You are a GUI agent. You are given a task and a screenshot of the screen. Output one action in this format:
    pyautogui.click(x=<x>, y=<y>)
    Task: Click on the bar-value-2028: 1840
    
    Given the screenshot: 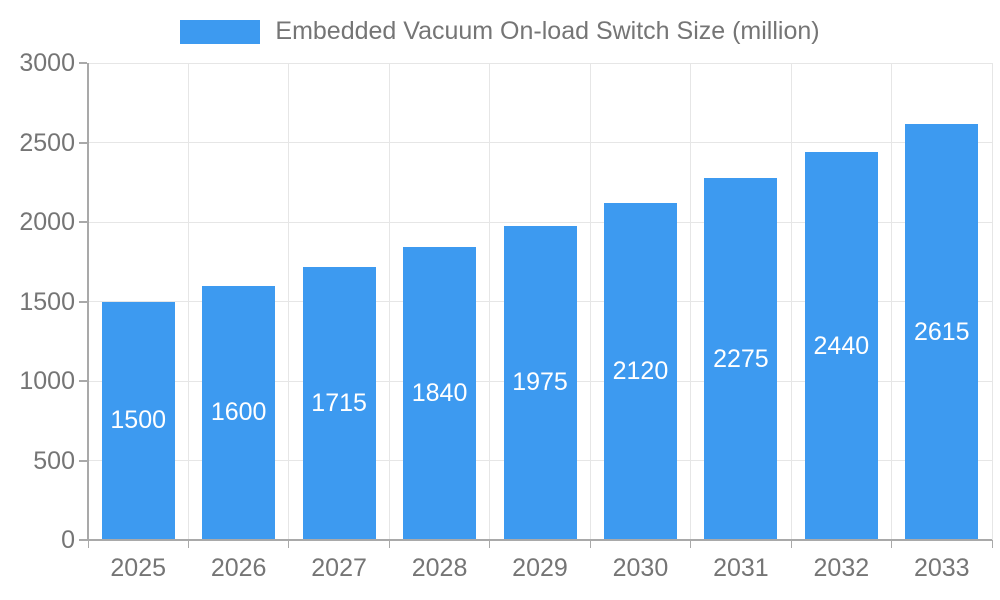 What is the action you would take?
    pyautogui.click(x=439, y=393)
    